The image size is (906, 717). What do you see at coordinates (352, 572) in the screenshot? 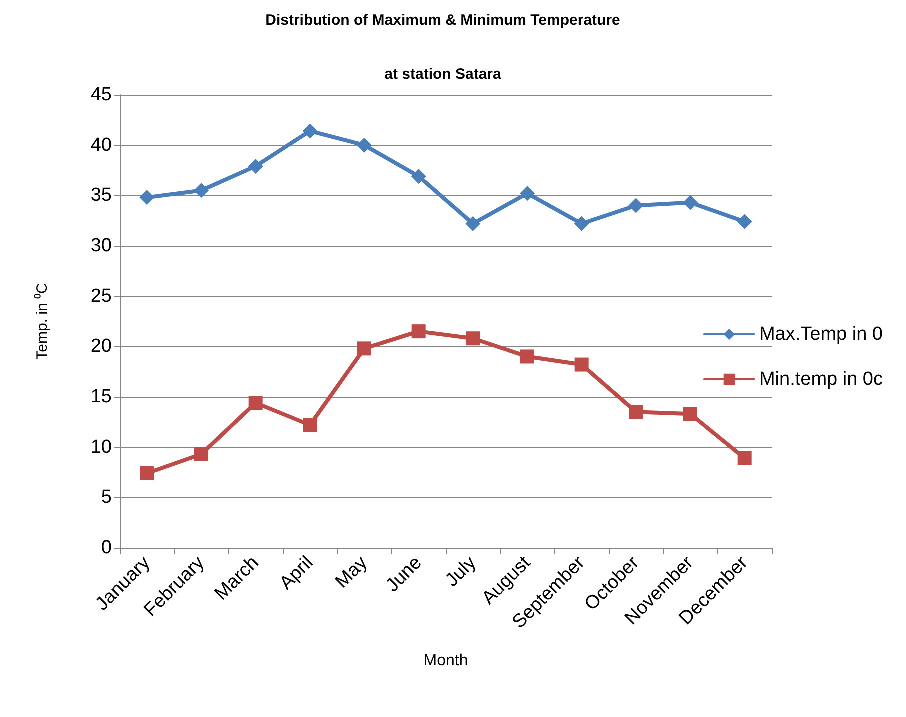
I see `x-tick-label: May` at bounding box center [352, 572].